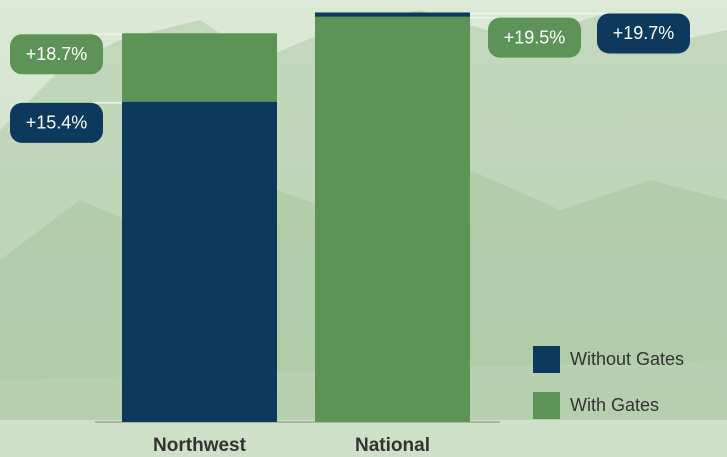 This screenshot has height=457, width=727. I want to click on value-label: +18.7%, so click(57, 54).